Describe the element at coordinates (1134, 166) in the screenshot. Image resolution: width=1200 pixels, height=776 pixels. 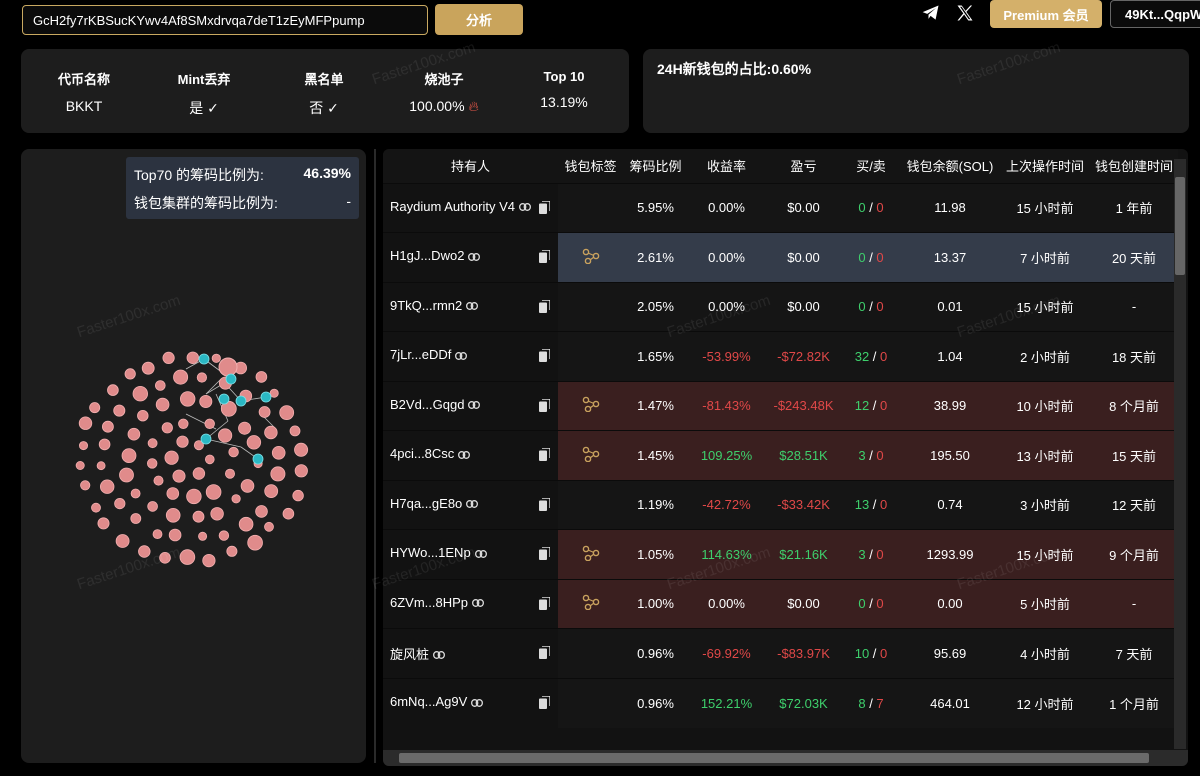
I see `column-header: 钱包创建时间` at that location.